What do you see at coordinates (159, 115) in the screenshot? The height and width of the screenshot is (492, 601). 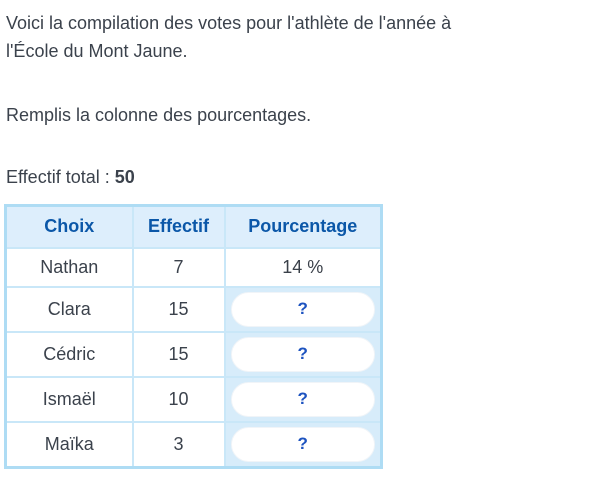 I see `task-instruction: Remplis la colonne des pourcentages.` at bounding box center [159, 115].